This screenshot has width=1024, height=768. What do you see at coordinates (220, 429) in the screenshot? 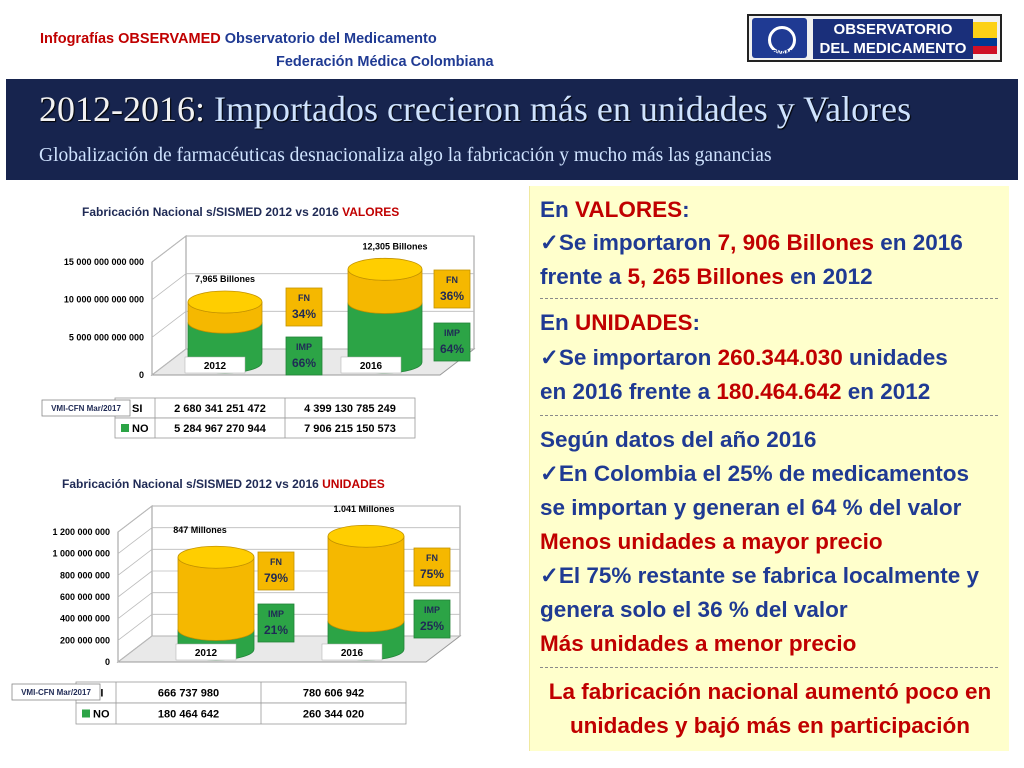
I see `table-cell: 5 284 967 270 944` at bounding box center [220, 429].